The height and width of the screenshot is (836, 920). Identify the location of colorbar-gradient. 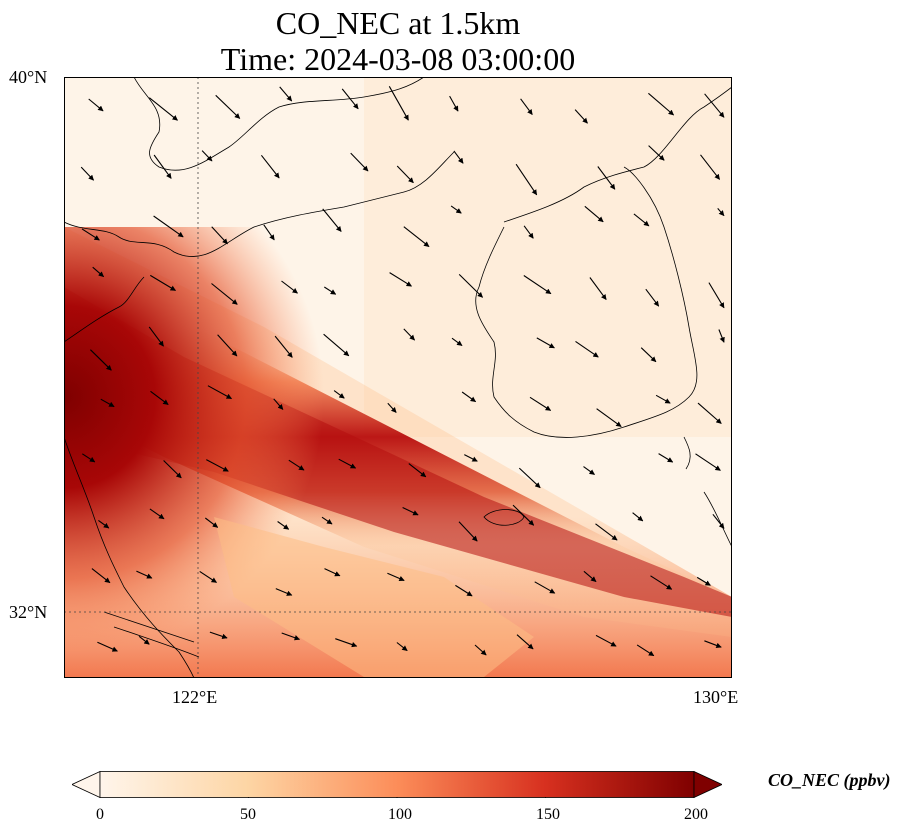
(397, 784).